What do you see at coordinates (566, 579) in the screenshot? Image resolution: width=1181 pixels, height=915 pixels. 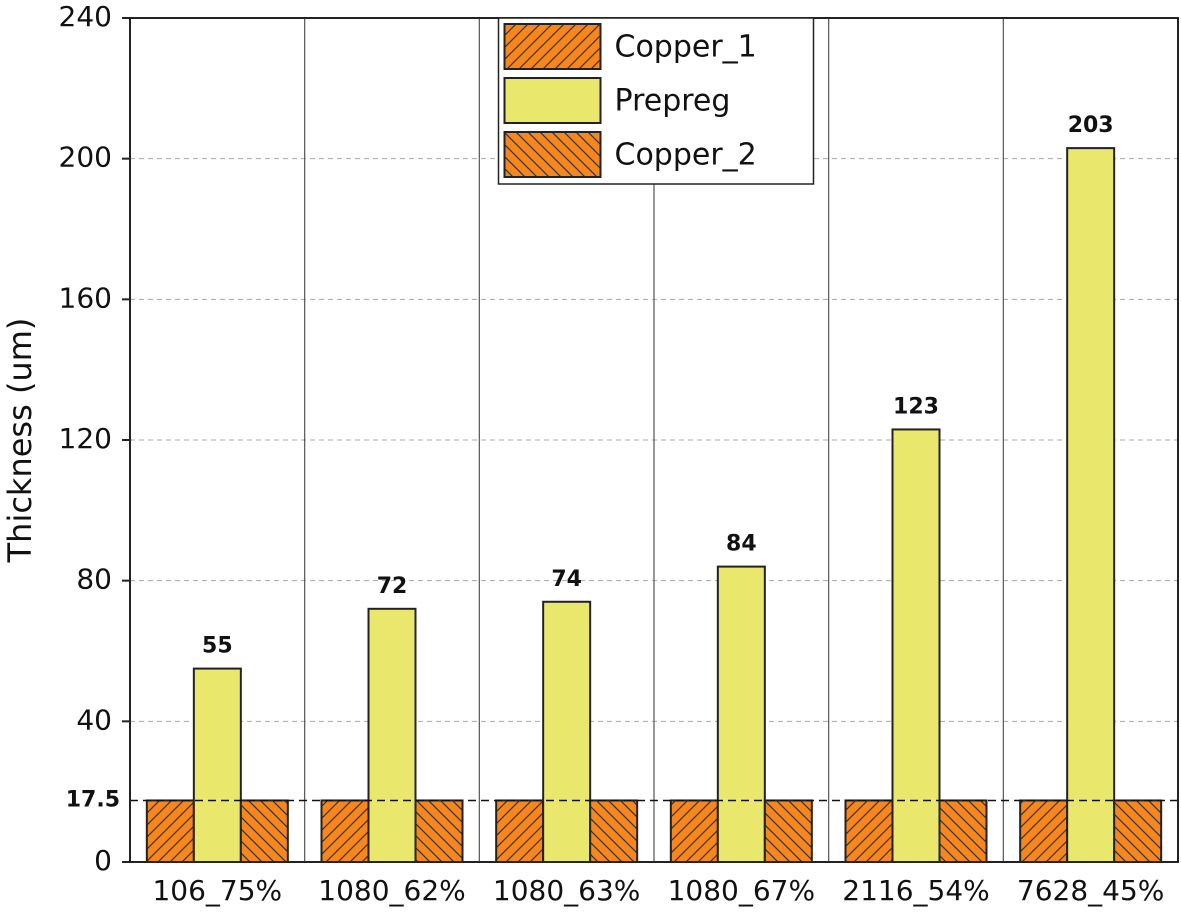 I see `value-label: 74` at bounding box center [566, 579].